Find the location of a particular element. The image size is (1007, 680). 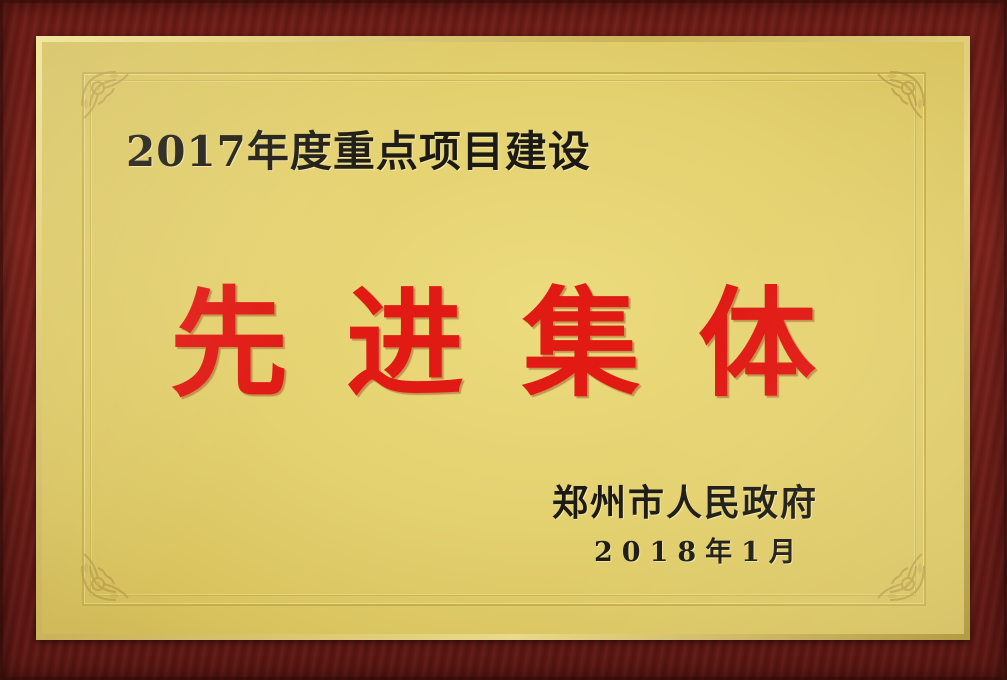

award-date: 2018年1月 is located at coordinates (699, 552).